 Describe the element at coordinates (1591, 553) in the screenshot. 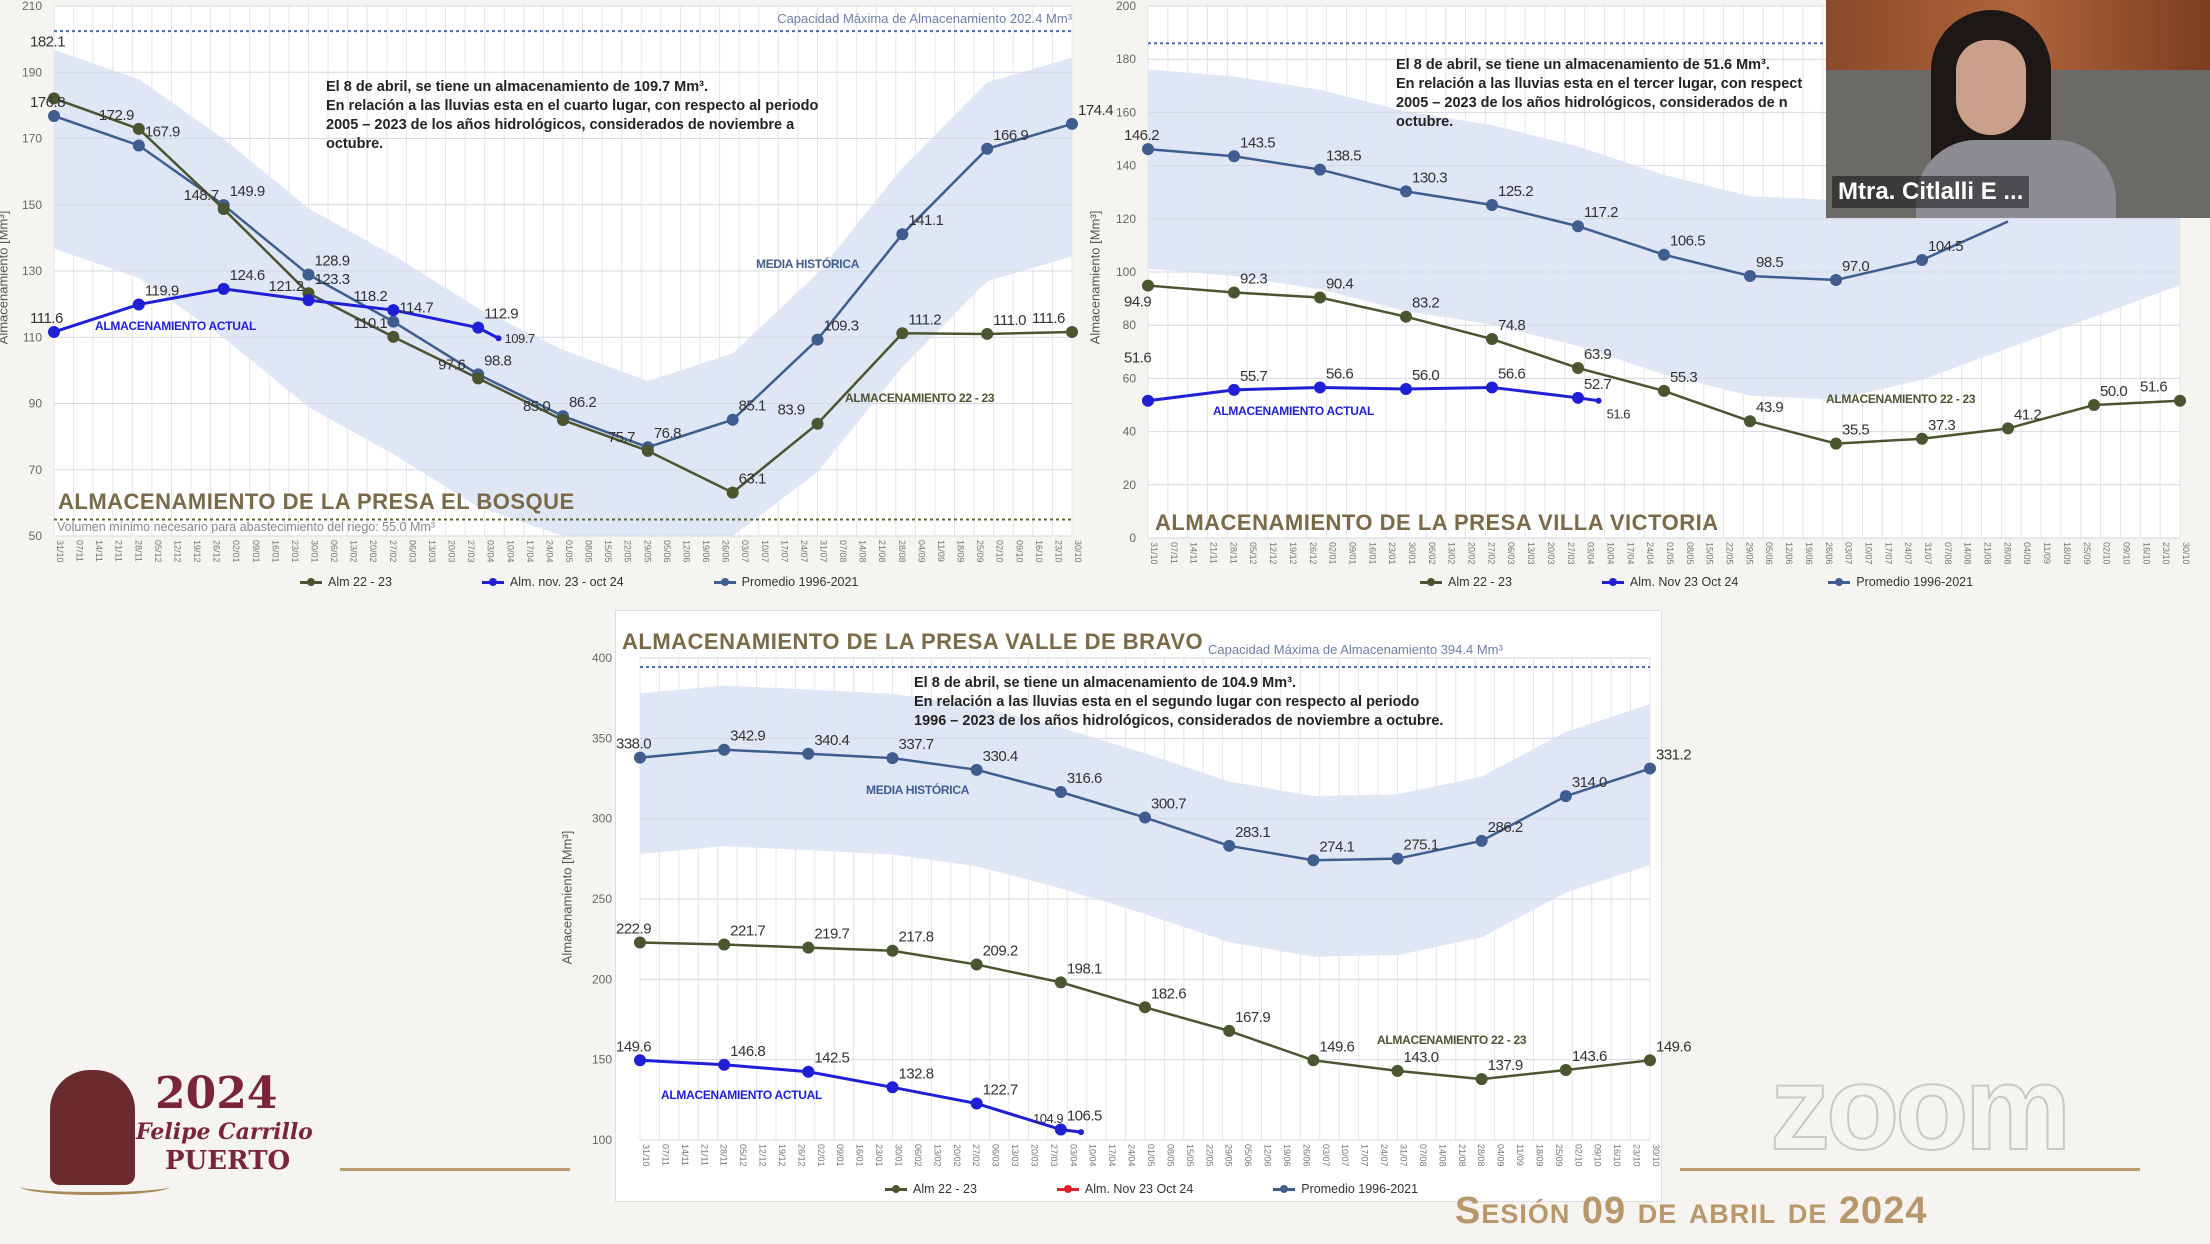

I see `x-tick-label: 03/04` at that location.